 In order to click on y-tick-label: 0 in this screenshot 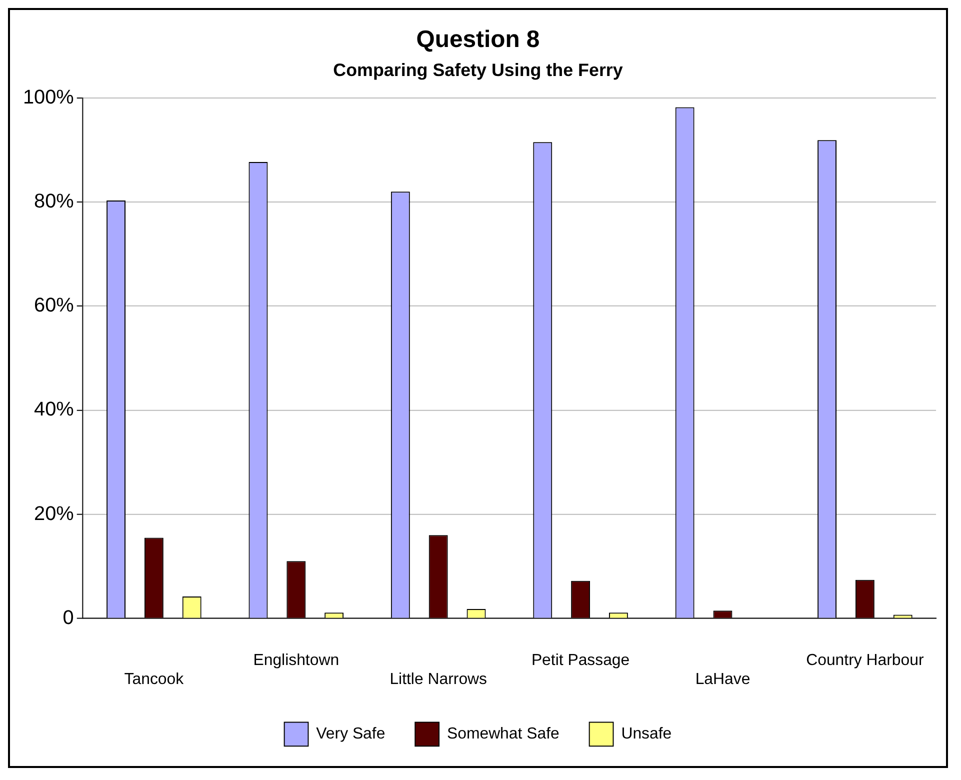, I will do `click(68, 617)`.